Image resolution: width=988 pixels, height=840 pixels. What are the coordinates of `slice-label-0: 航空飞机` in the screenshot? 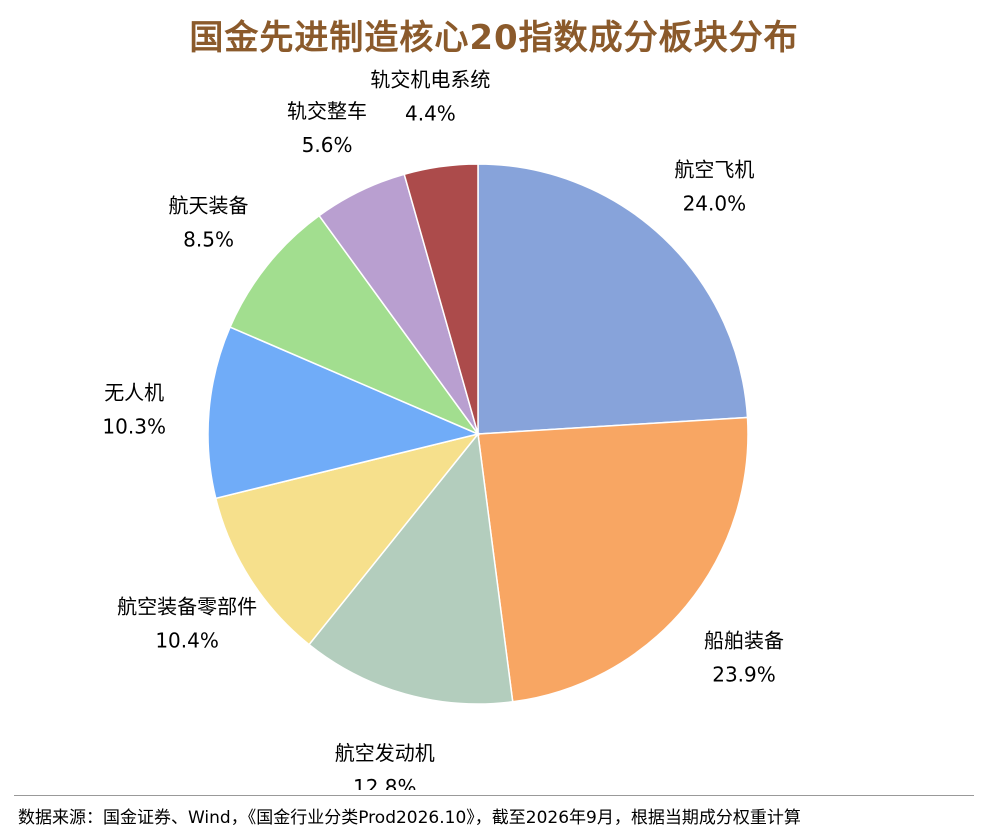 It's located at (714, 170).